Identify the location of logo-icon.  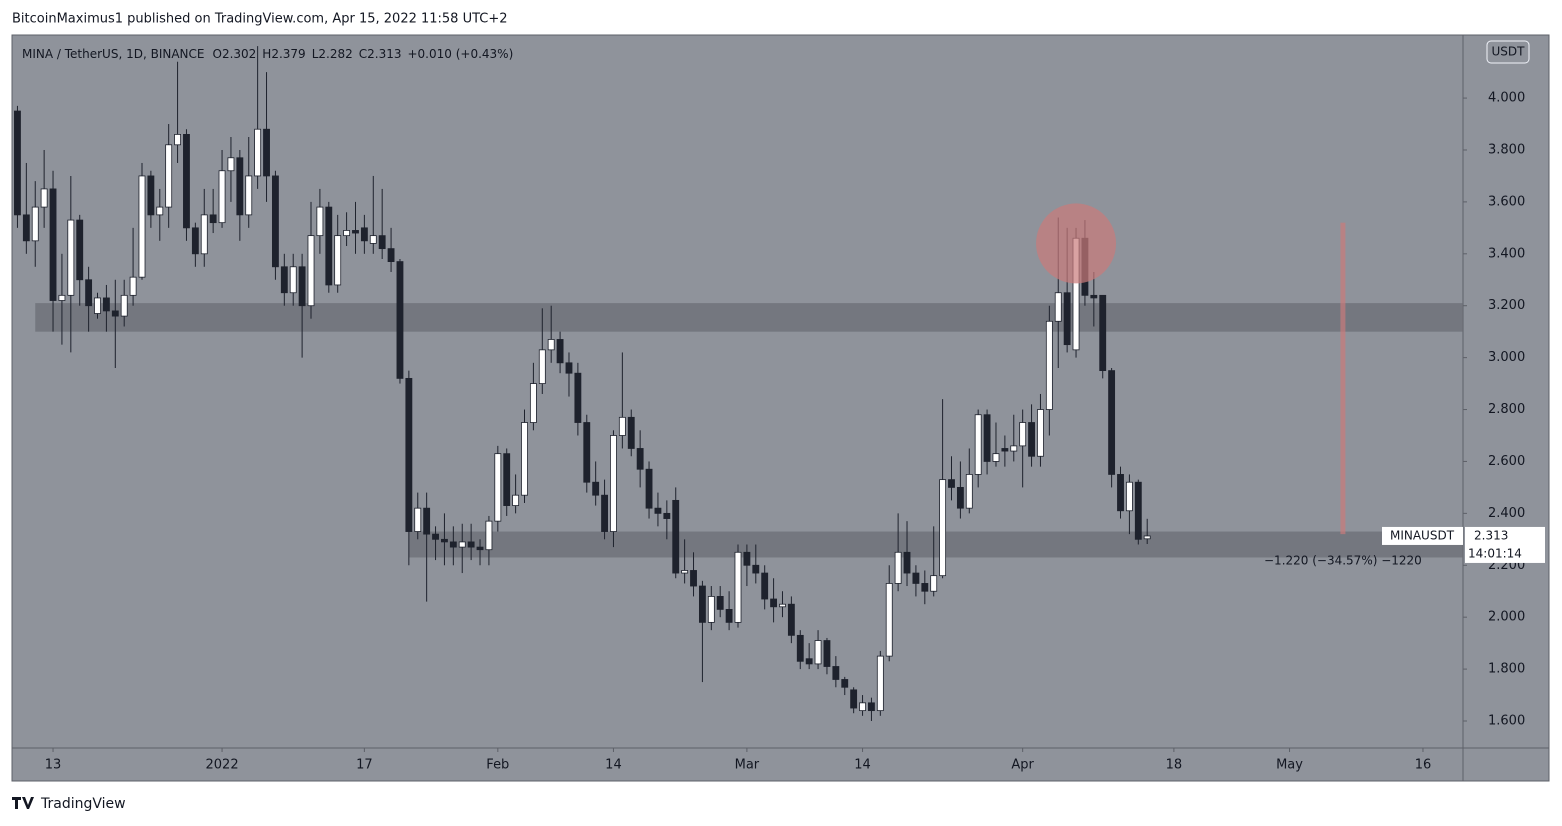
(23, 803).